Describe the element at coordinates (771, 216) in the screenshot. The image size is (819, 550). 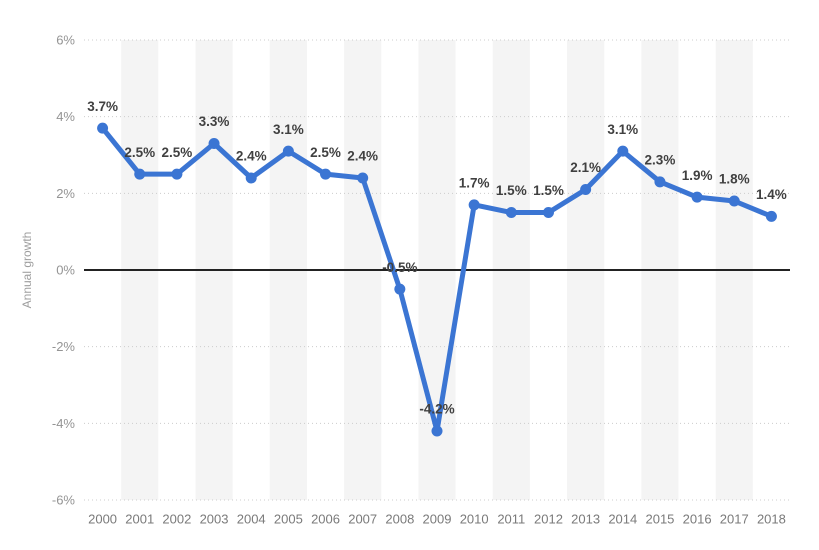
I see `data-point-2018` at that location.